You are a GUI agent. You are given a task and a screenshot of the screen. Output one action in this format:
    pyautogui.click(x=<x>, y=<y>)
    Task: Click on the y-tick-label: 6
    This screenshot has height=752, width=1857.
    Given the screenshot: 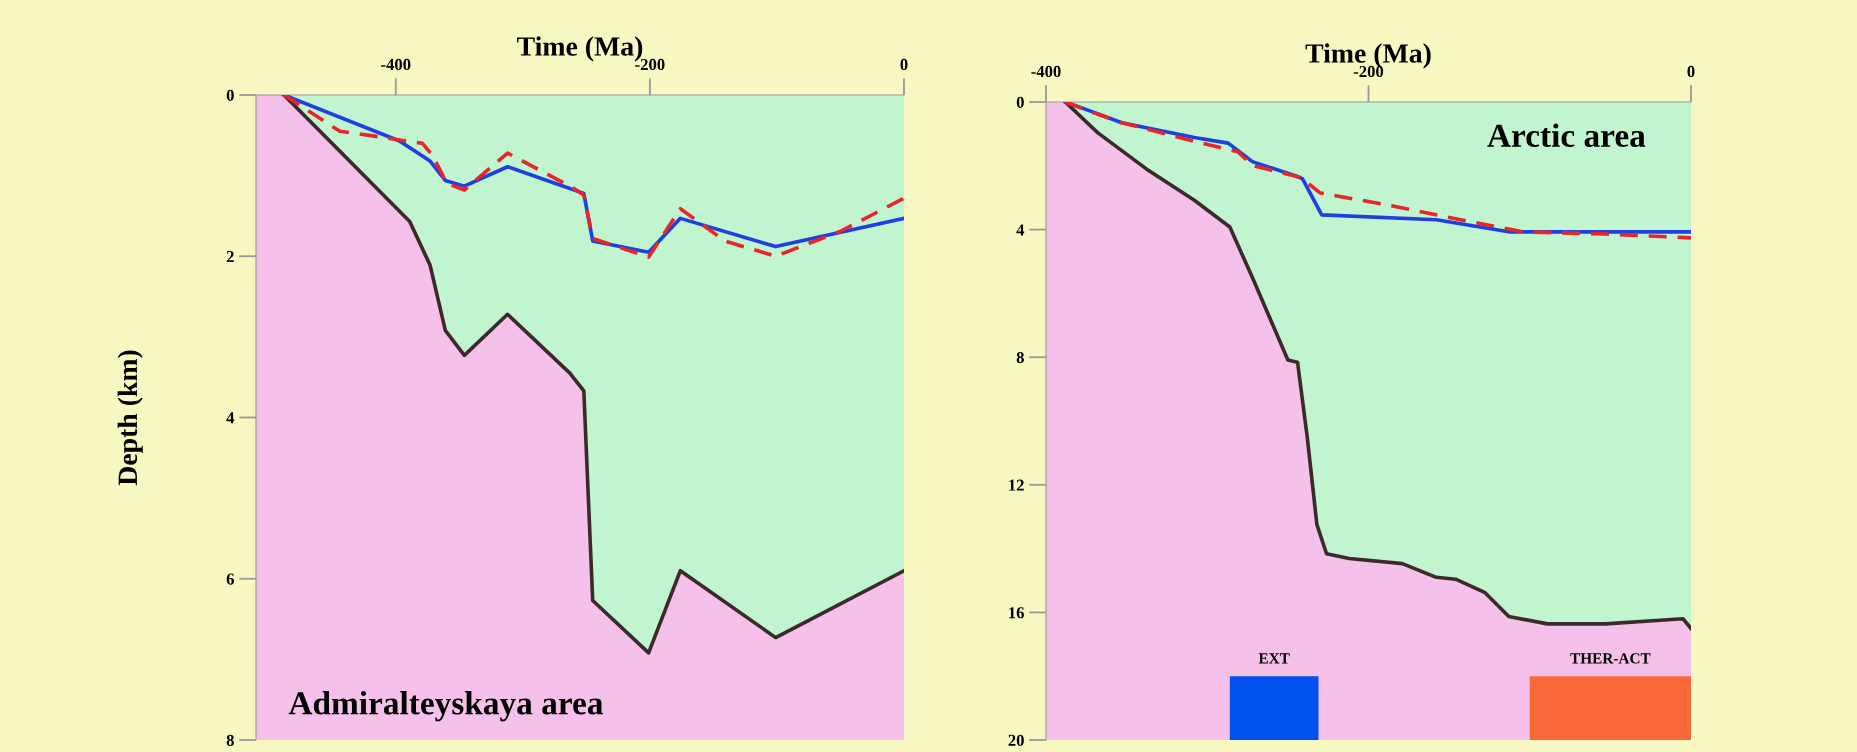 What is the action you would take?
    pyautogui.click(x=230, y=579)
    